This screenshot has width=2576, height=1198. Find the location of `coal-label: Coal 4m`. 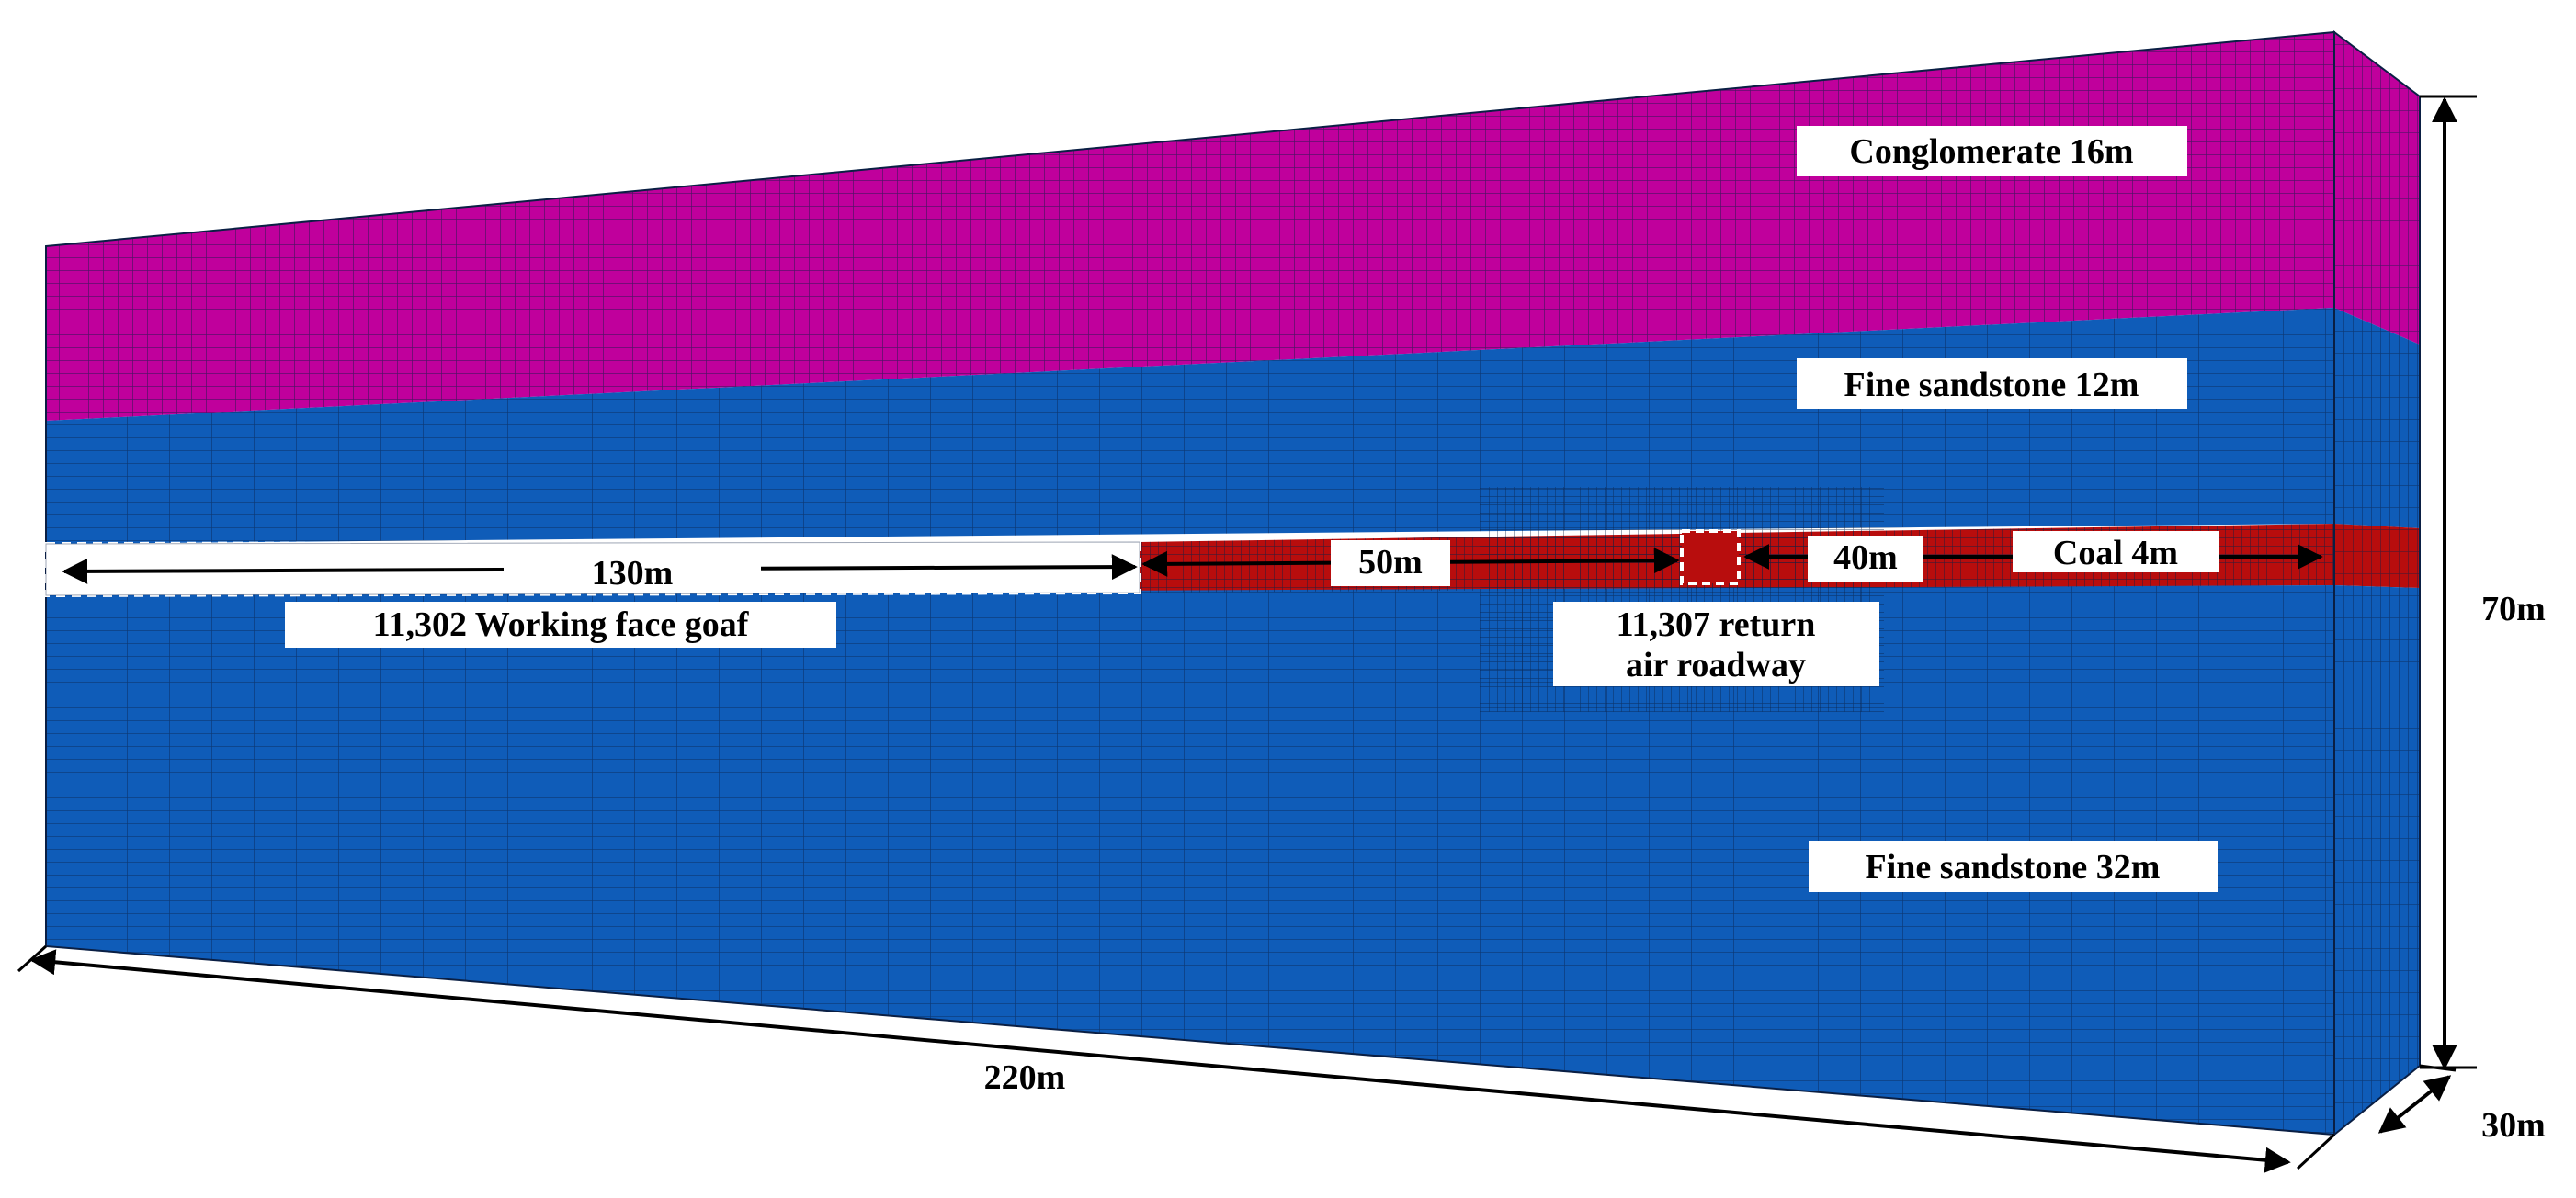

coal-label: Coal 4m is located at coordinates (2115, 553).